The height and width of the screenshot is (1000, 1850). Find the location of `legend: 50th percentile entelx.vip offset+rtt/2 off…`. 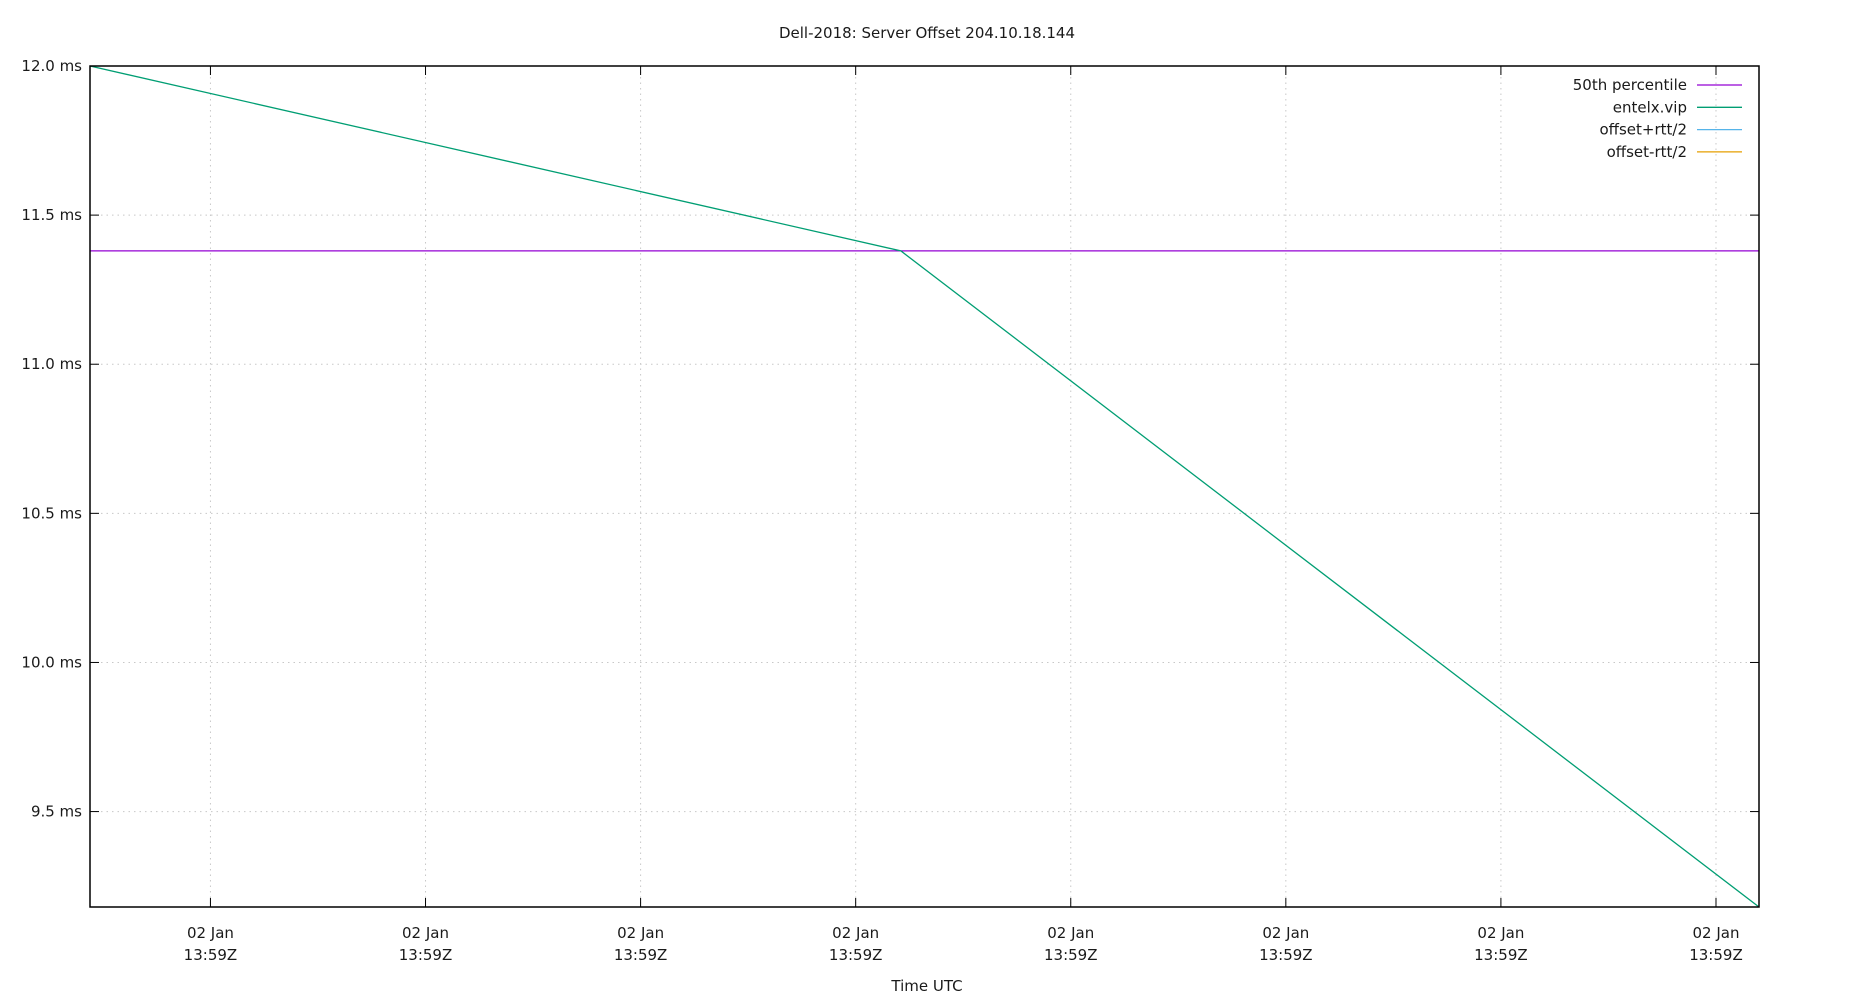

legend: 50th percentile entelx.vip offset+rtt/2 off… is located at coordinates (1657, 118).